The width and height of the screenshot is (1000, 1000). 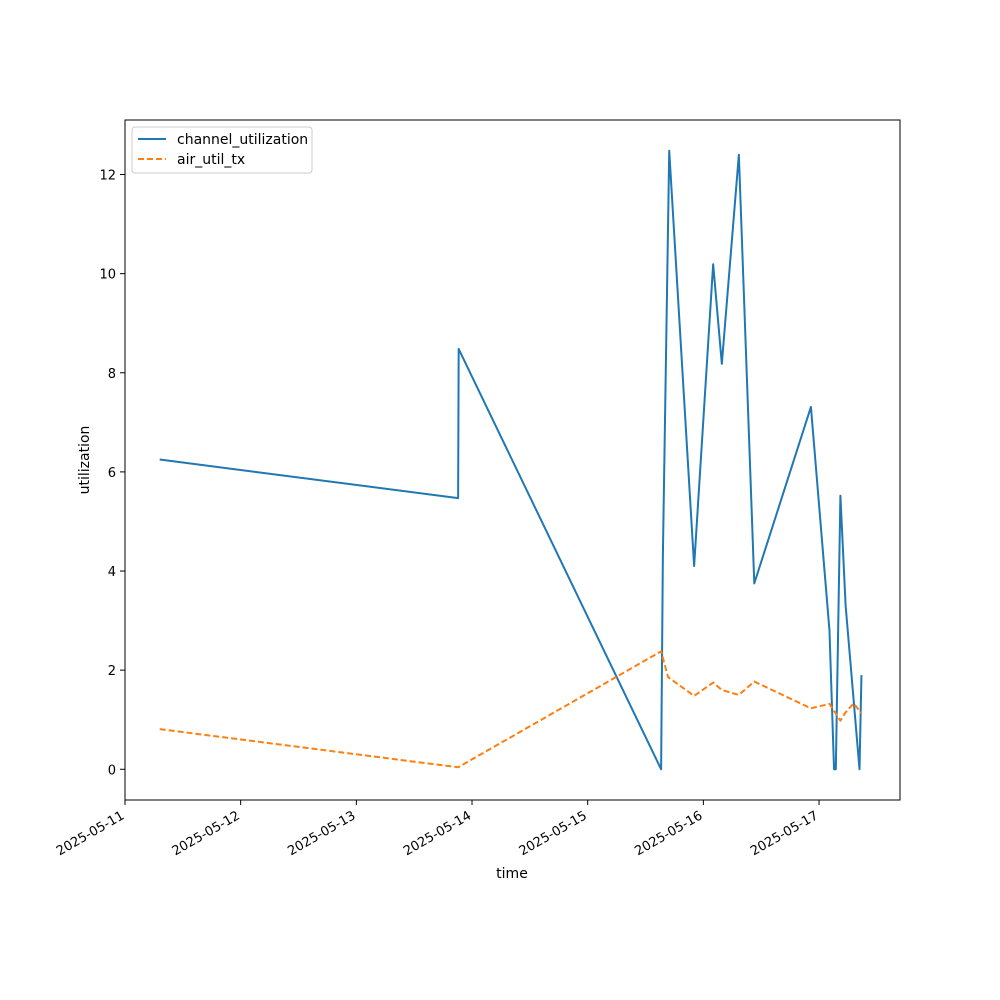 What do you see at coordinates (112, 770) in the screenshot?
I see `y-tick-label: 0` at bounding box center [112, 770].